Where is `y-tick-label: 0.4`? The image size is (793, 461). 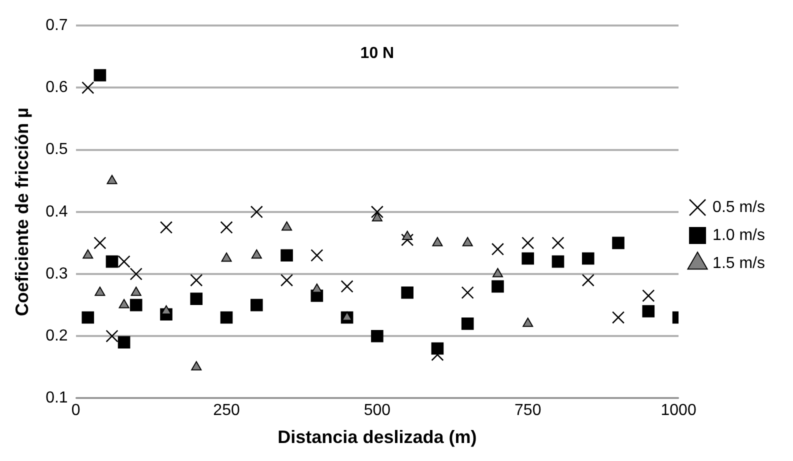
y-tick-label: 0.4 is located at coordinates (57, 211).